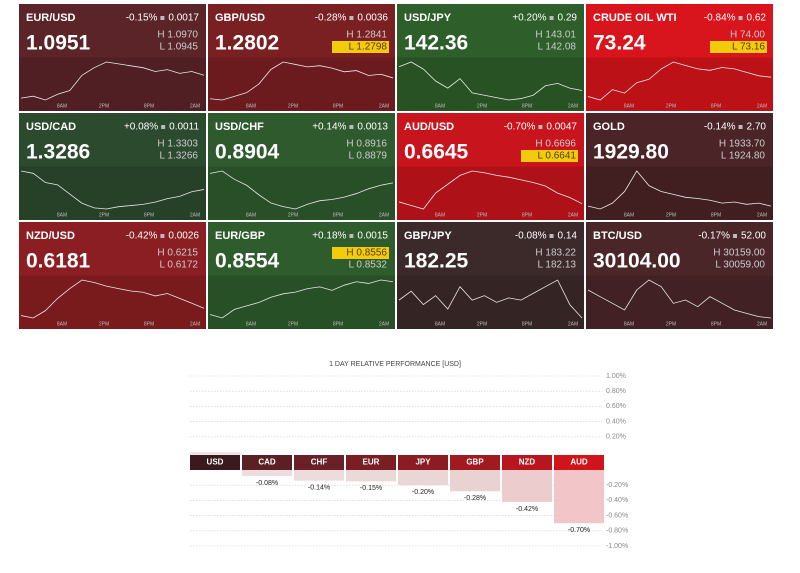  I want to click on tile-change: -0.14%, so click(720, 127).